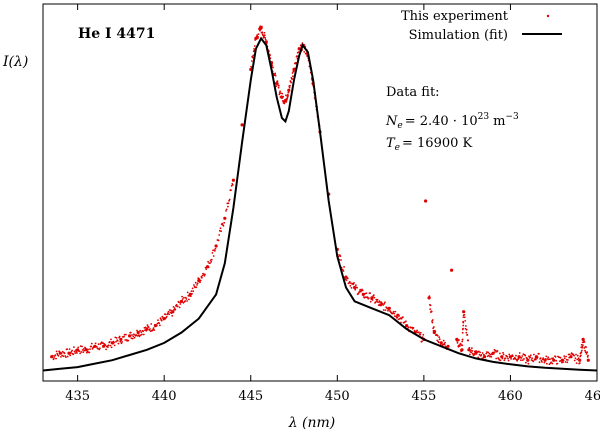 This screenshot has height=433, width=600. I want to click on x-tick-label: 450, so click(337, 396).